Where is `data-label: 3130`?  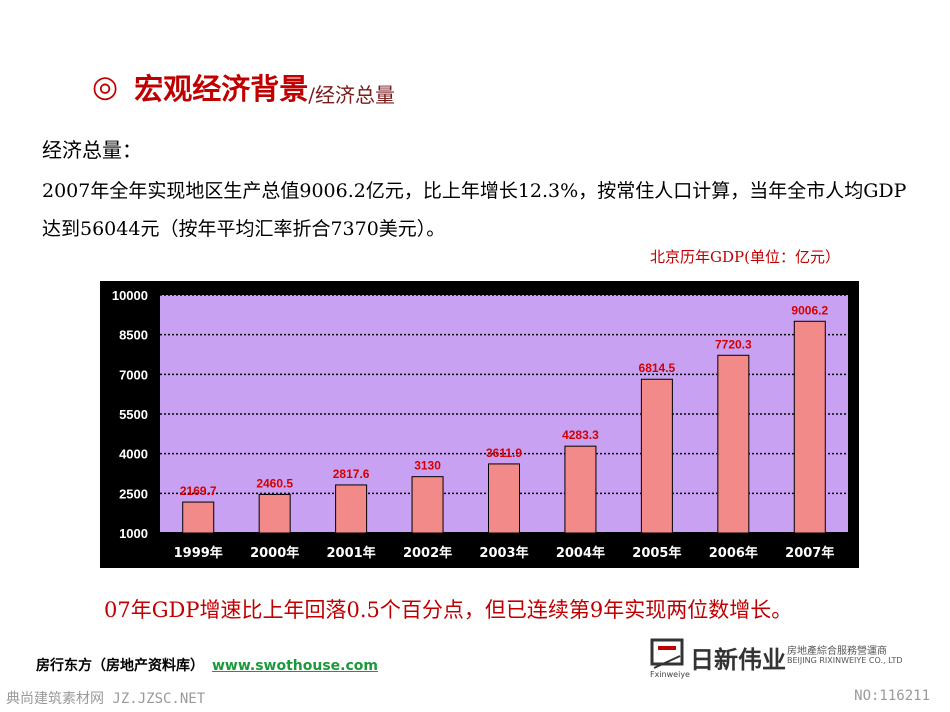
data-label: 3130 is located at coordinates (427, 466).